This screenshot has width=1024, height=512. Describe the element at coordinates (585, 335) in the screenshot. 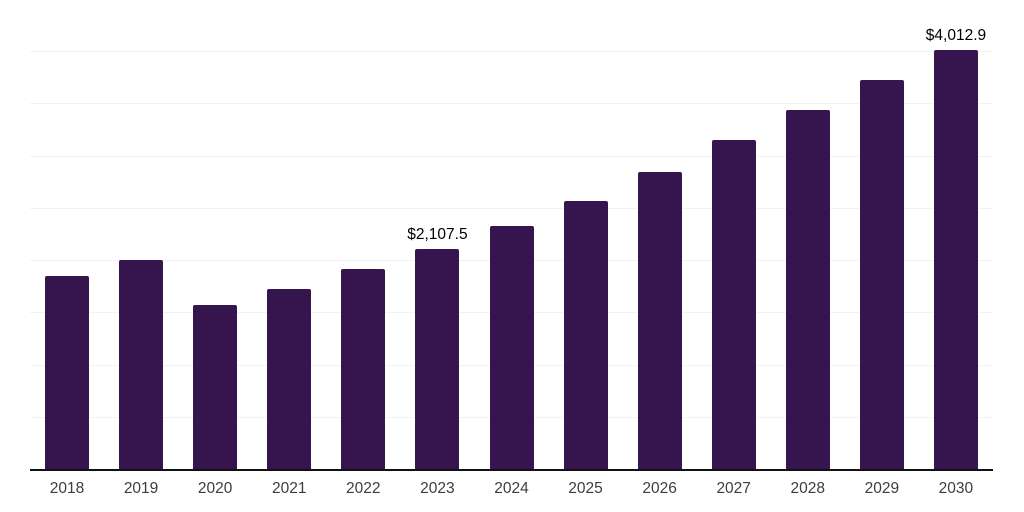

I see `bar-2025` at that location.